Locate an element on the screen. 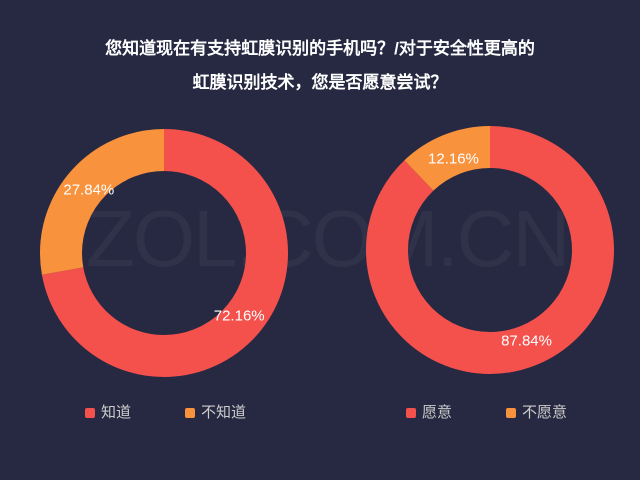 This screenshot has width=640, height=480. slice-value-label-不知道: 27.84% is located at coordinates (89, 190).